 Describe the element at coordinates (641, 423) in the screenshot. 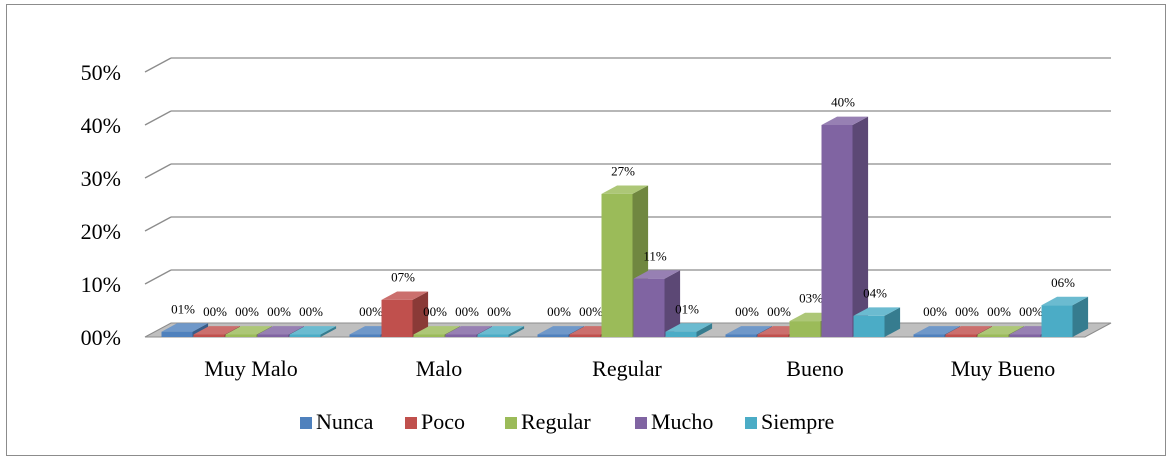

I see `legend-swatch-mucho` at that location.